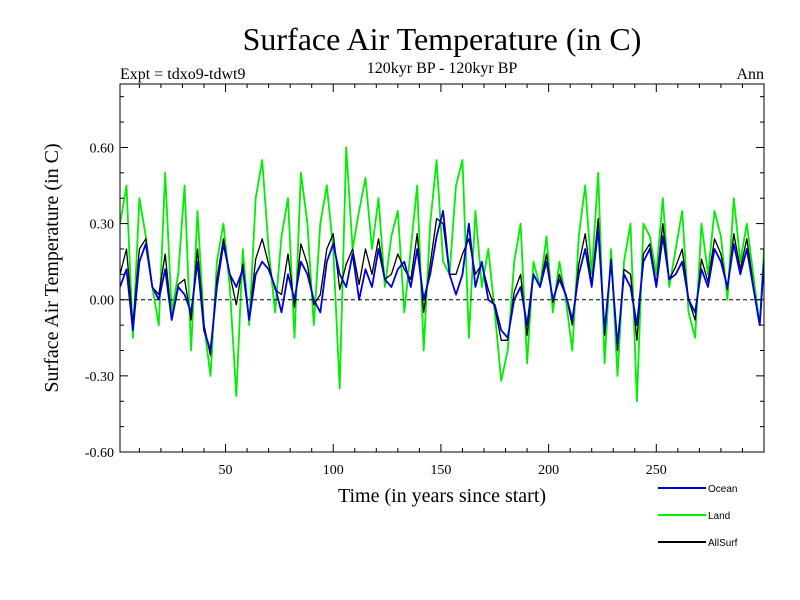 The width and height of the screenshot is (800, 600). What do you see at coordinates (723, 543) in the screenshot?
I see `legend-label-allsurf: AllSurf` at bounding box center [723, 543].